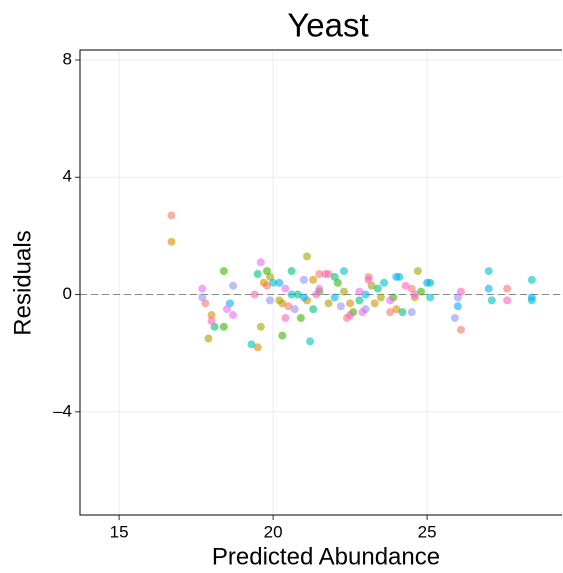  I want to click on y-tick-label: 0, so click(67, 293).